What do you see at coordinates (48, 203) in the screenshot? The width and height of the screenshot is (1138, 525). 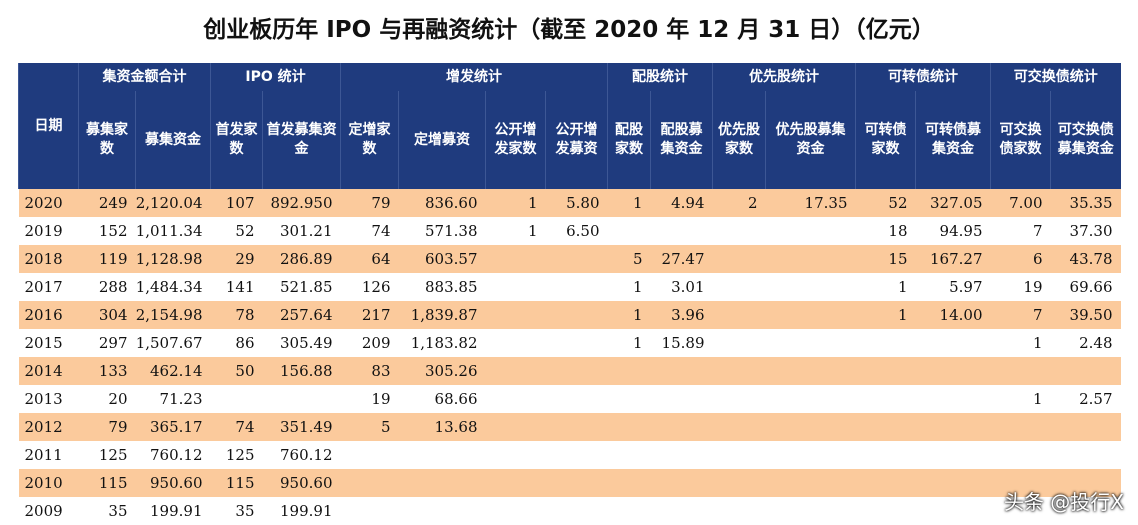 I see `table-cell: 2020` at bounding box center [48, 203].